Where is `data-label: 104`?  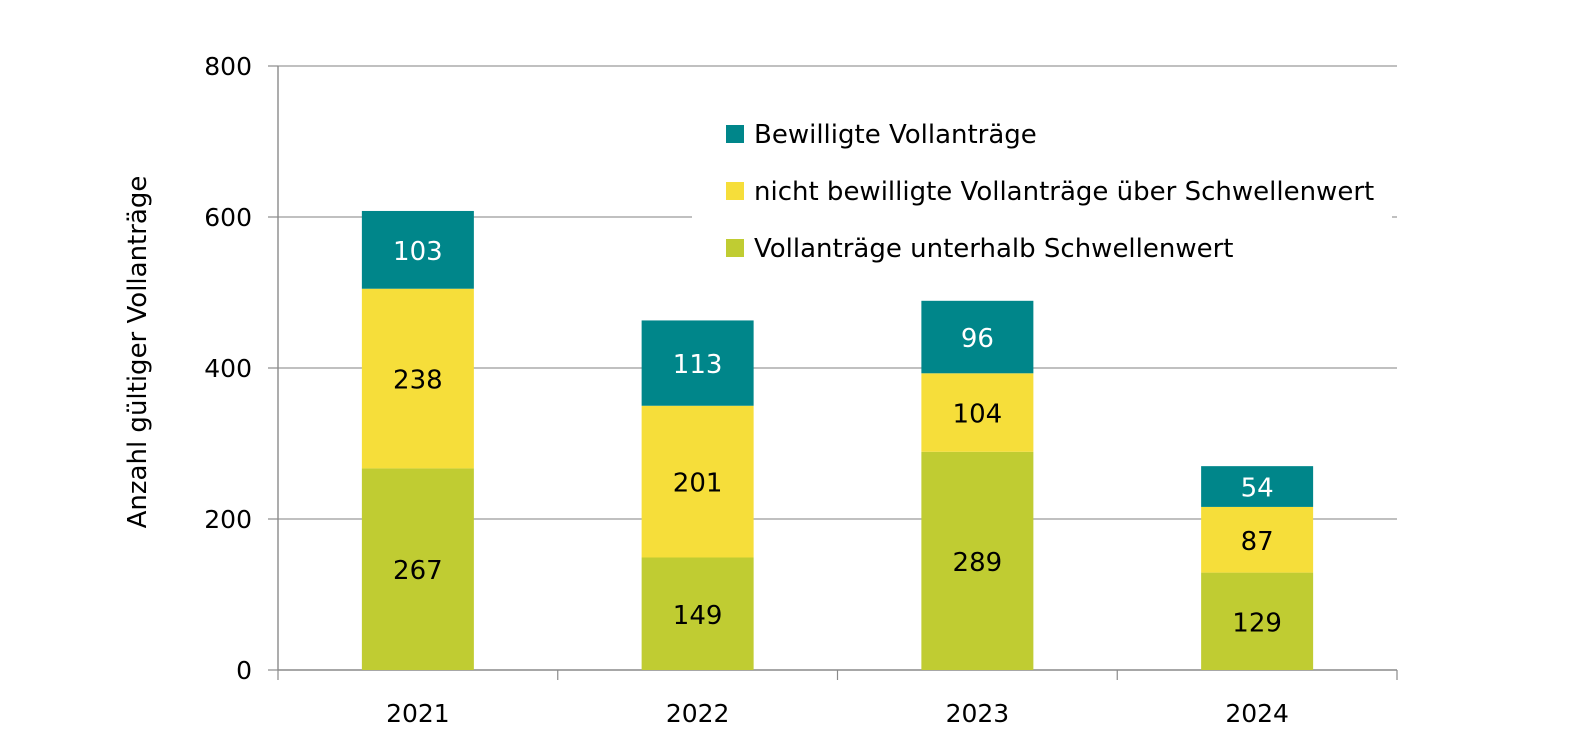 data-label: 104 is located at coordinates (978, 415).